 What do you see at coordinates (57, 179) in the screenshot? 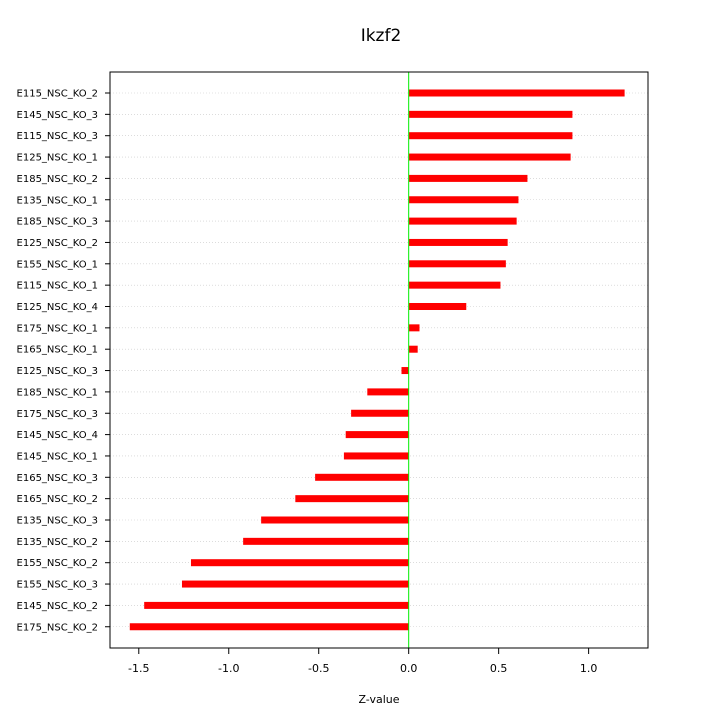
I see `category-label: E185_NSC_KO_2` at bounding box center [57, 179].